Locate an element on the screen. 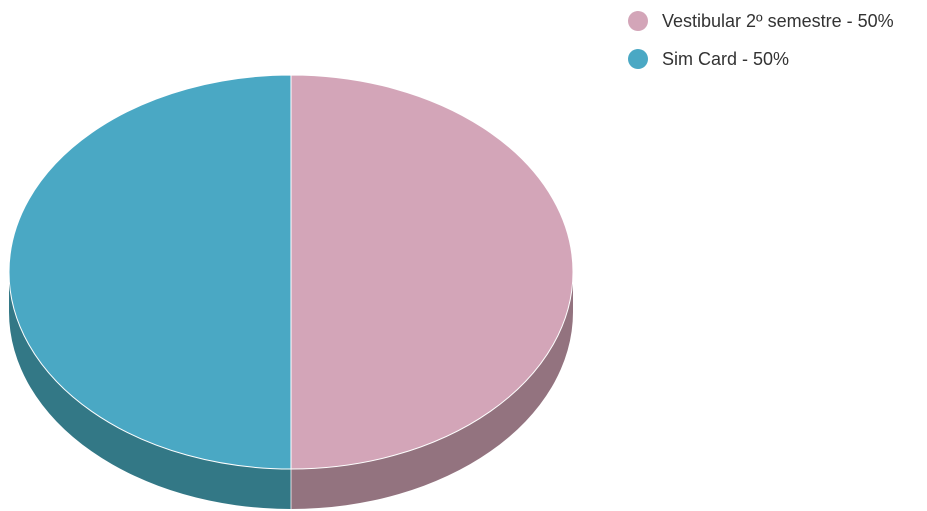  legend-label-sim-card: Sim Card - 50% is located at coordinates (726, 58).